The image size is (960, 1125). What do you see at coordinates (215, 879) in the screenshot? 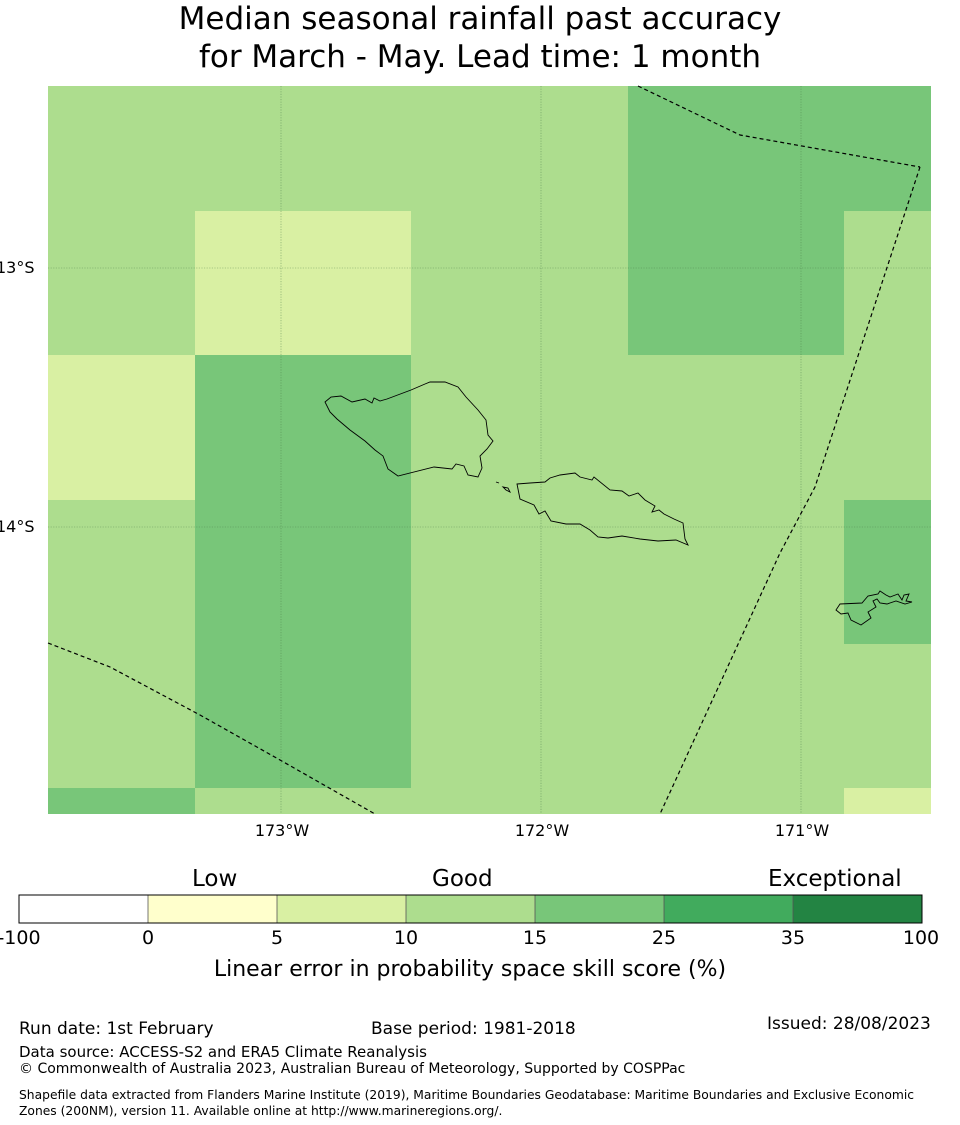
I see `category-low: Low` at bounding box center [215, 879].